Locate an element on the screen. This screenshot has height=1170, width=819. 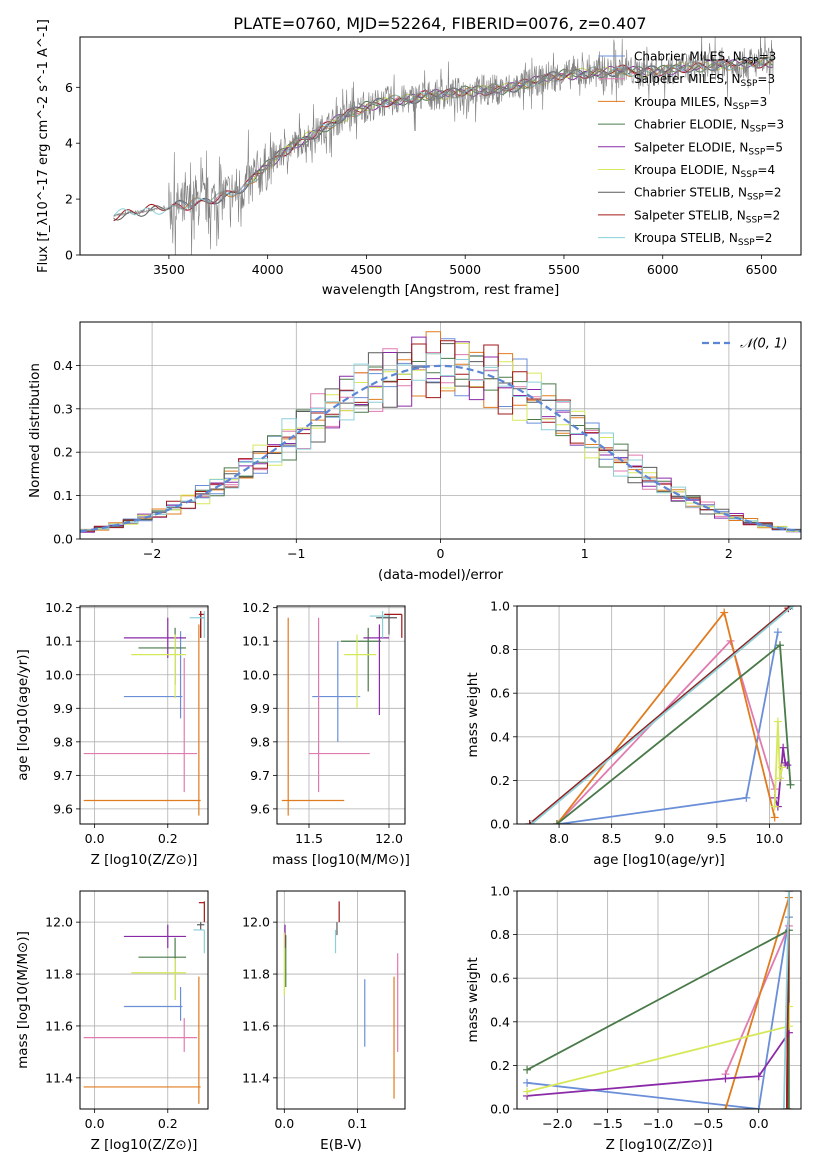
y-tick-label: 11.6 is located at coordinates (59, 1025).